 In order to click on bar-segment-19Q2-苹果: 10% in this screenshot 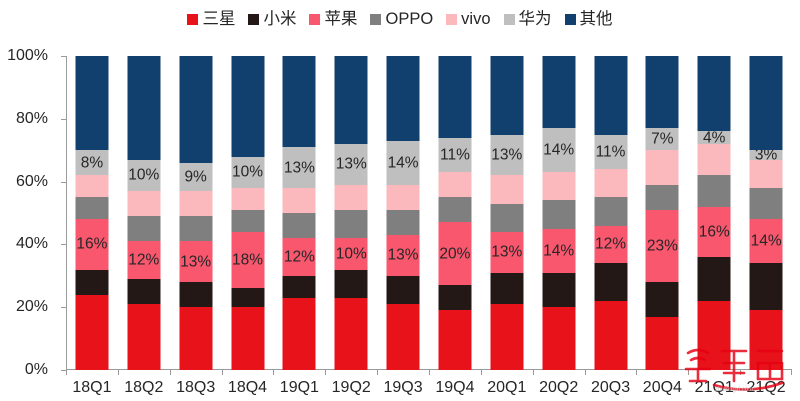, I will do `click(351, 254)`.